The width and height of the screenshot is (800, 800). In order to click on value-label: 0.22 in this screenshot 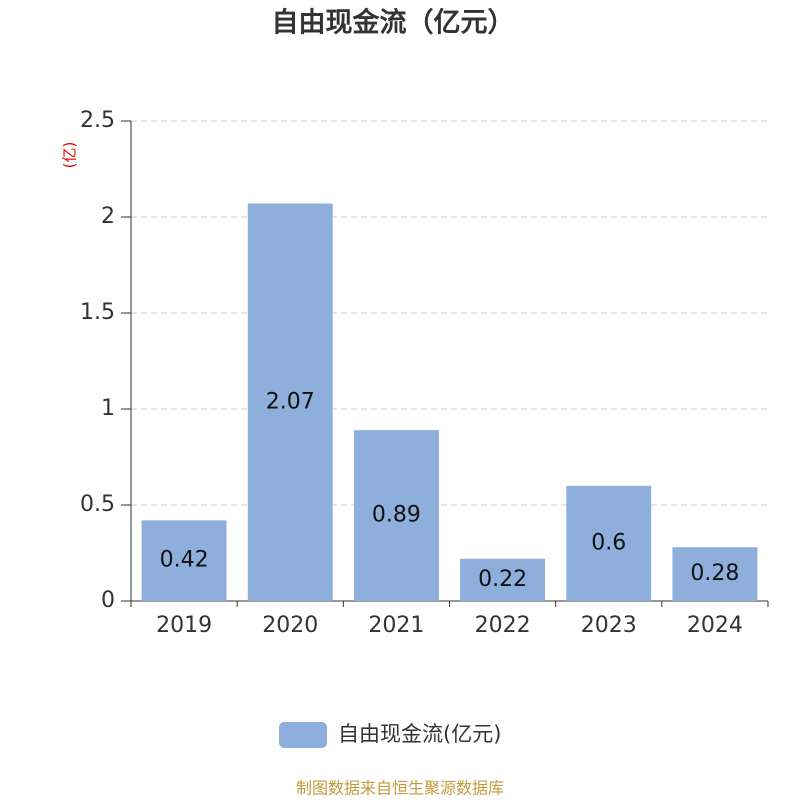, I will do `click(502, 579)`.